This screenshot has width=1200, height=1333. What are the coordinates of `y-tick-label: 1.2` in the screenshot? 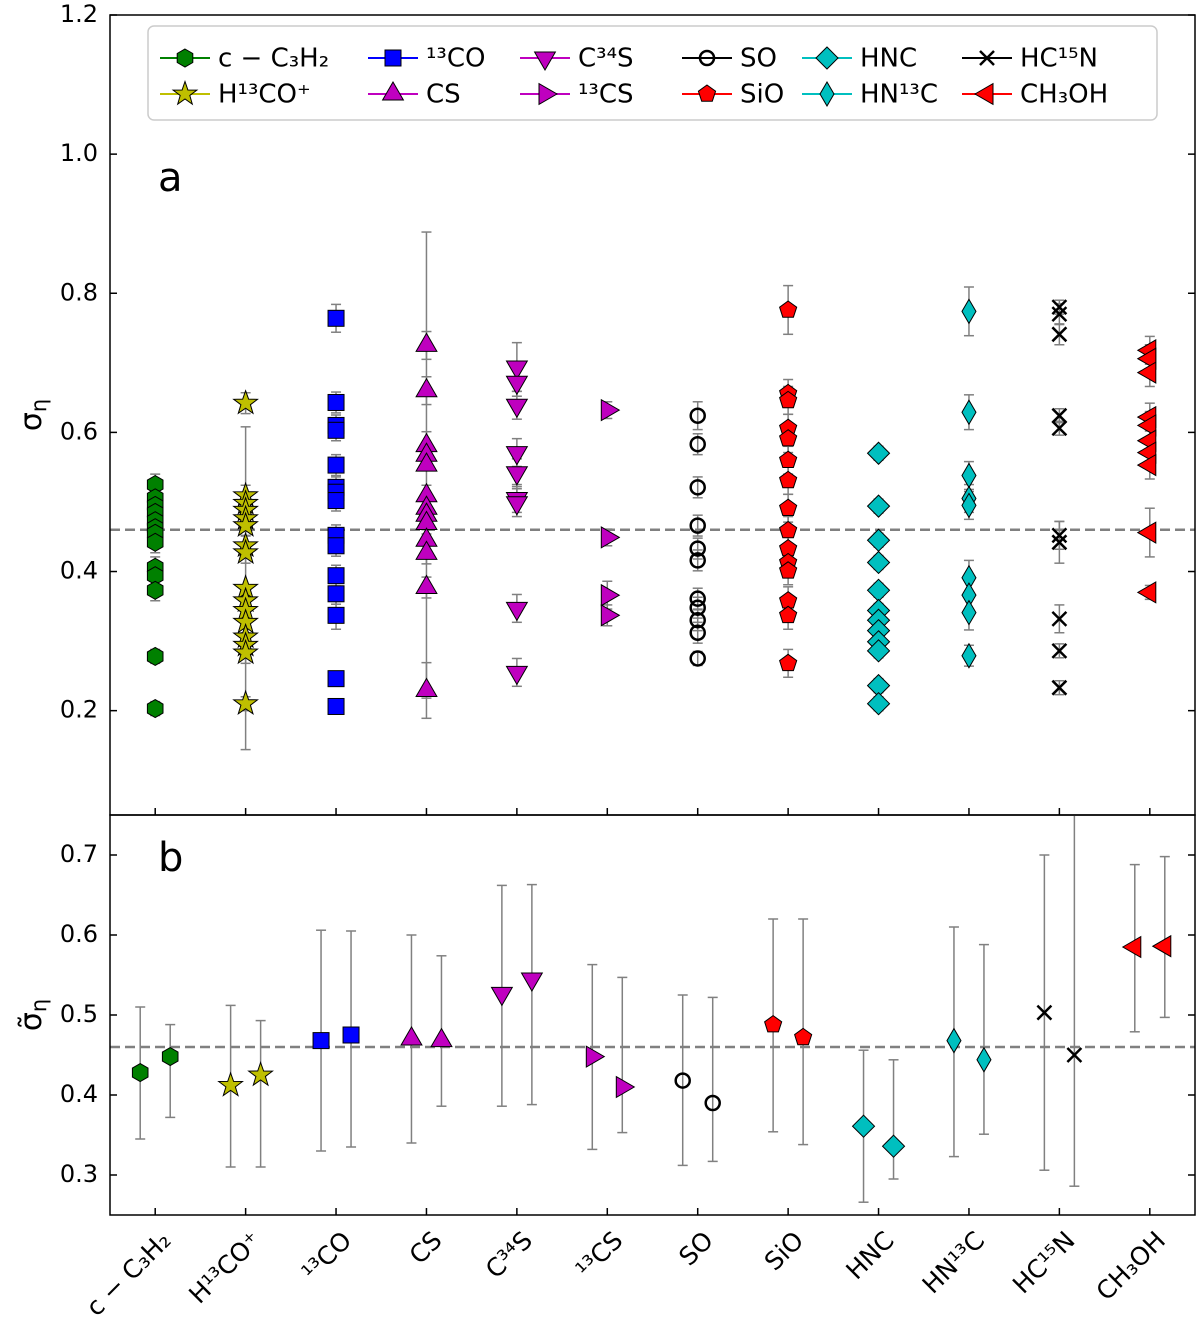 It's located at (79, 14).